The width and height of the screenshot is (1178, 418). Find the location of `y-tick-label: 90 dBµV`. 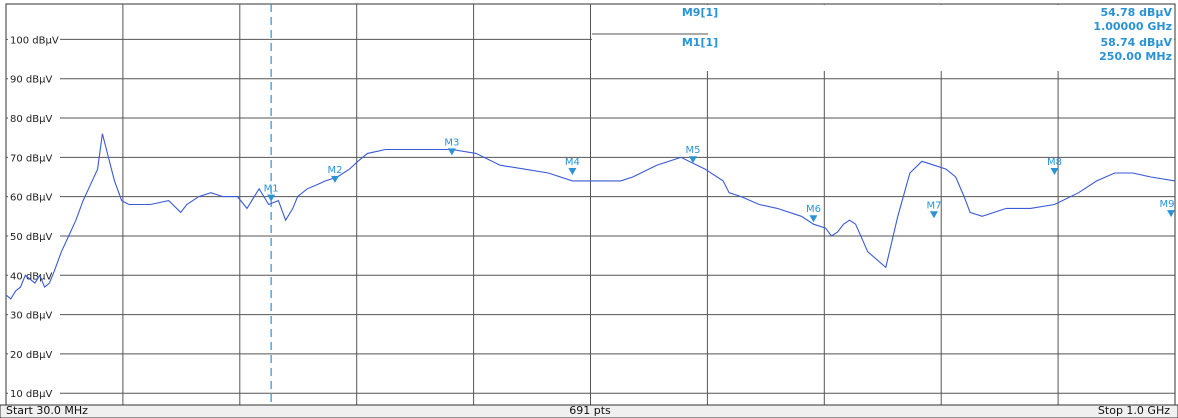

y-tick-label: 90 dBµV is located at coordinates (31, 80).